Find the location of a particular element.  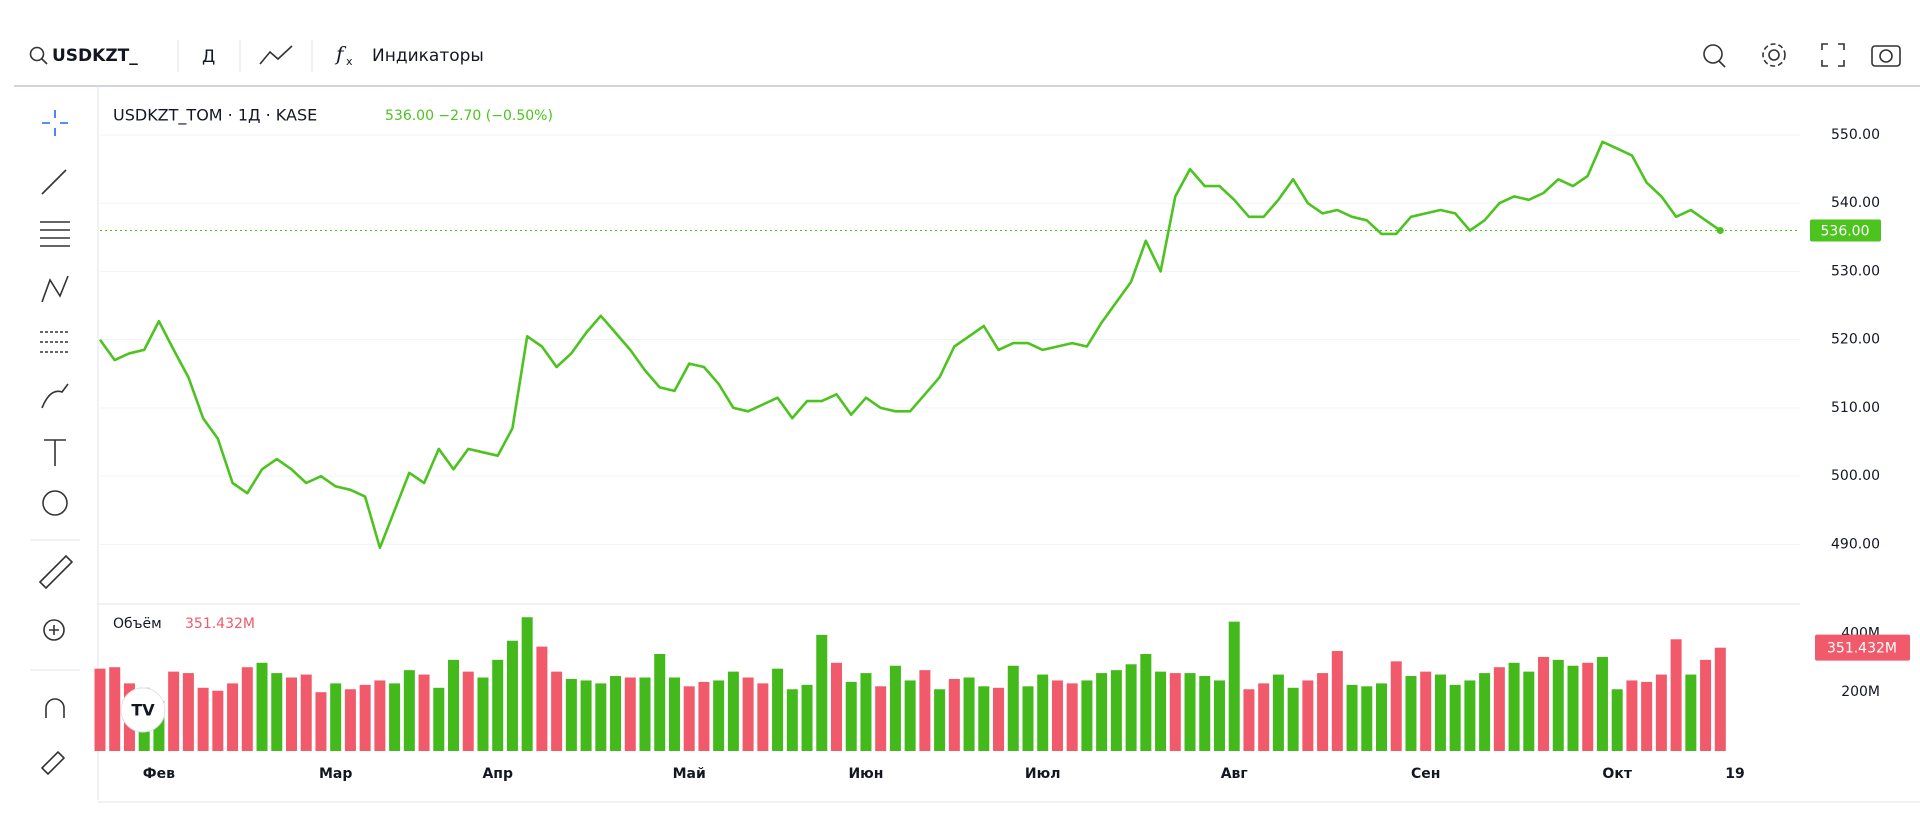

emoji-tool is located at coordinates (55, 503).